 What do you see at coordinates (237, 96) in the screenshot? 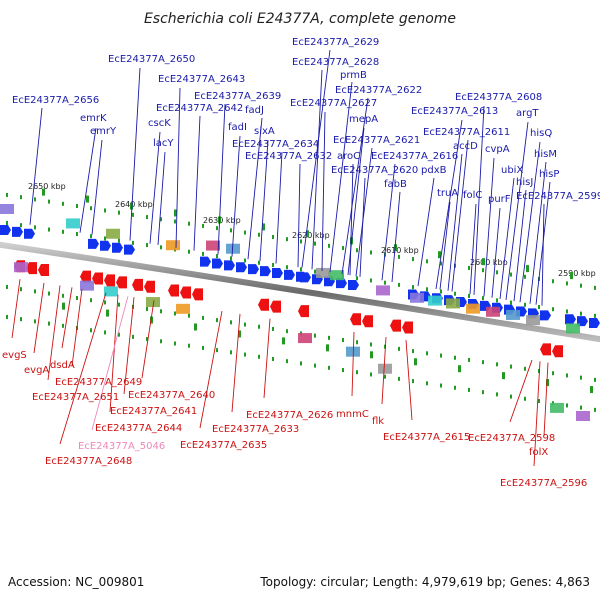
I see `gene-label: EcE24377A_2639` at bounding box center [237, 96].